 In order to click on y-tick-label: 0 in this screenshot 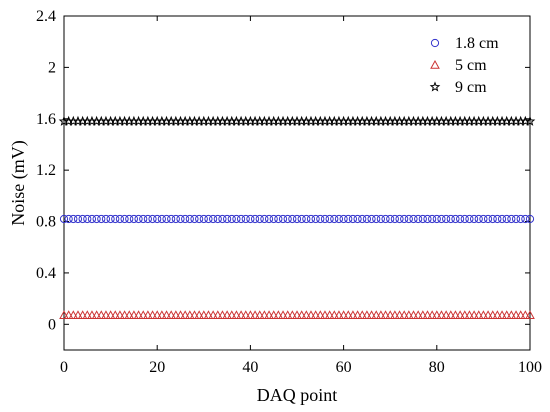, I will do `click(52, 324)`.